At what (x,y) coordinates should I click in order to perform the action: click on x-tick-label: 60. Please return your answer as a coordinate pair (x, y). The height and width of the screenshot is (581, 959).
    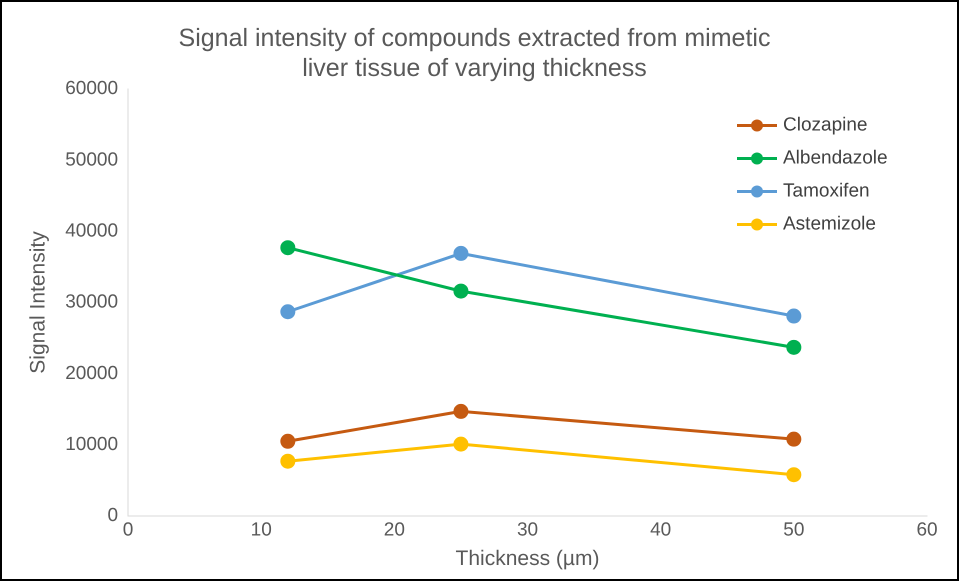
    Looking at the image, I should click on (927, 530).